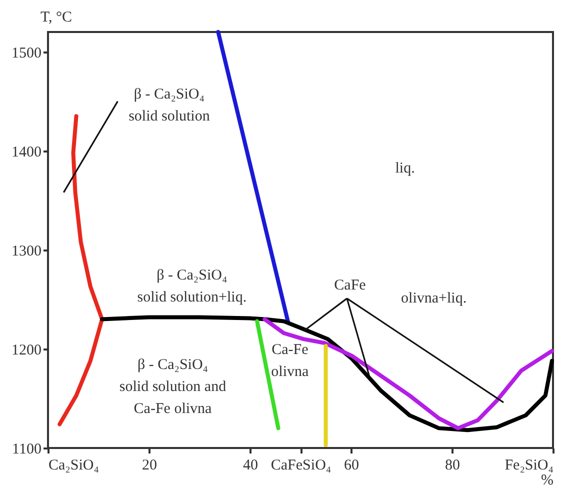  I want to click on annotation: β - Ca₂SiO₄ solid solution, so click(169, 105).